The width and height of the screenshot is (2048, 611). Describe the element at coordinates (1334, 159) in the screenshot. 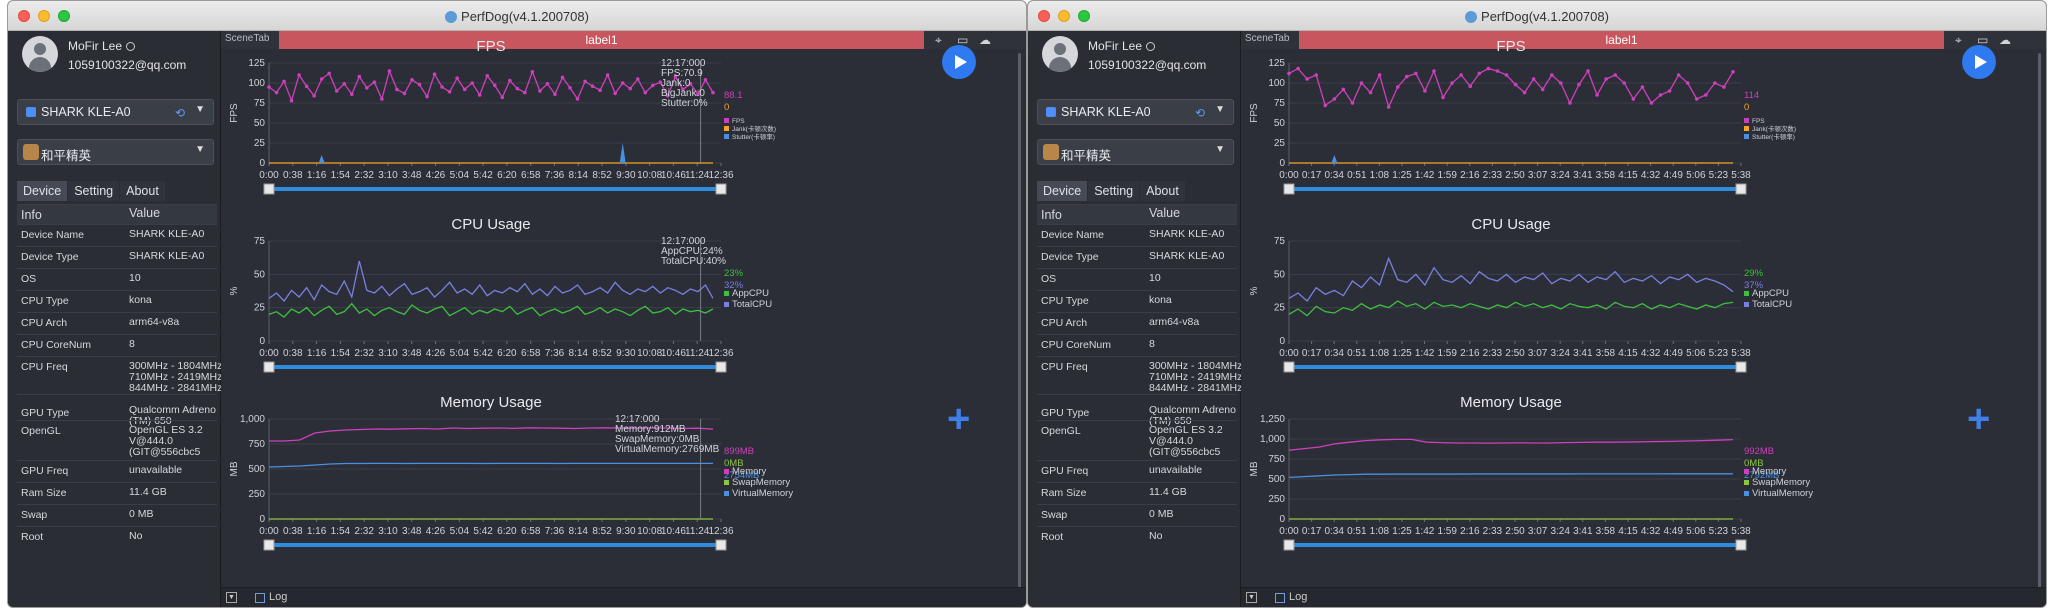

I see `stutter-spike` at that location.